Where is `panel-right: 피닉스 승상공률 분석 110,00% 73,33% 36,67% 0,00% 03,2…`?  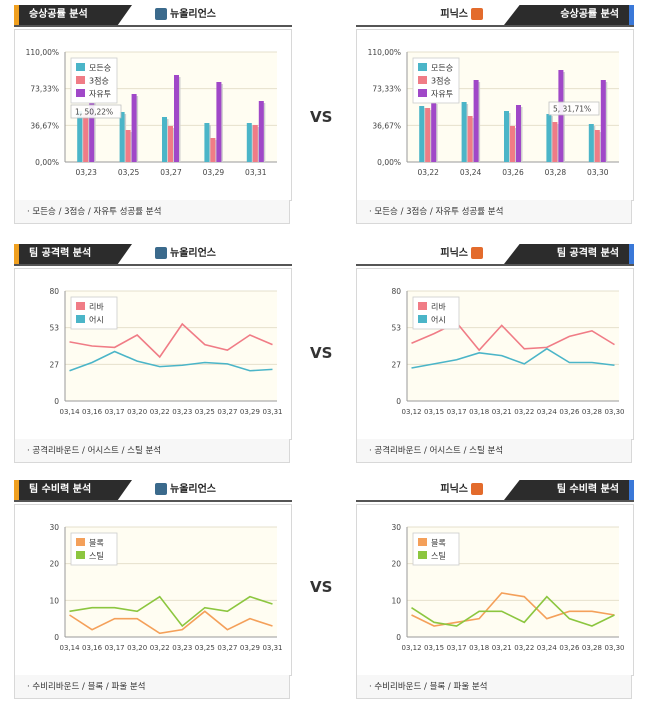
panel-right: 피닉스 승상공률 분석 110,00% 73,33% 36,67% 0,00% 03,2… is located at coordinates (495, 116).